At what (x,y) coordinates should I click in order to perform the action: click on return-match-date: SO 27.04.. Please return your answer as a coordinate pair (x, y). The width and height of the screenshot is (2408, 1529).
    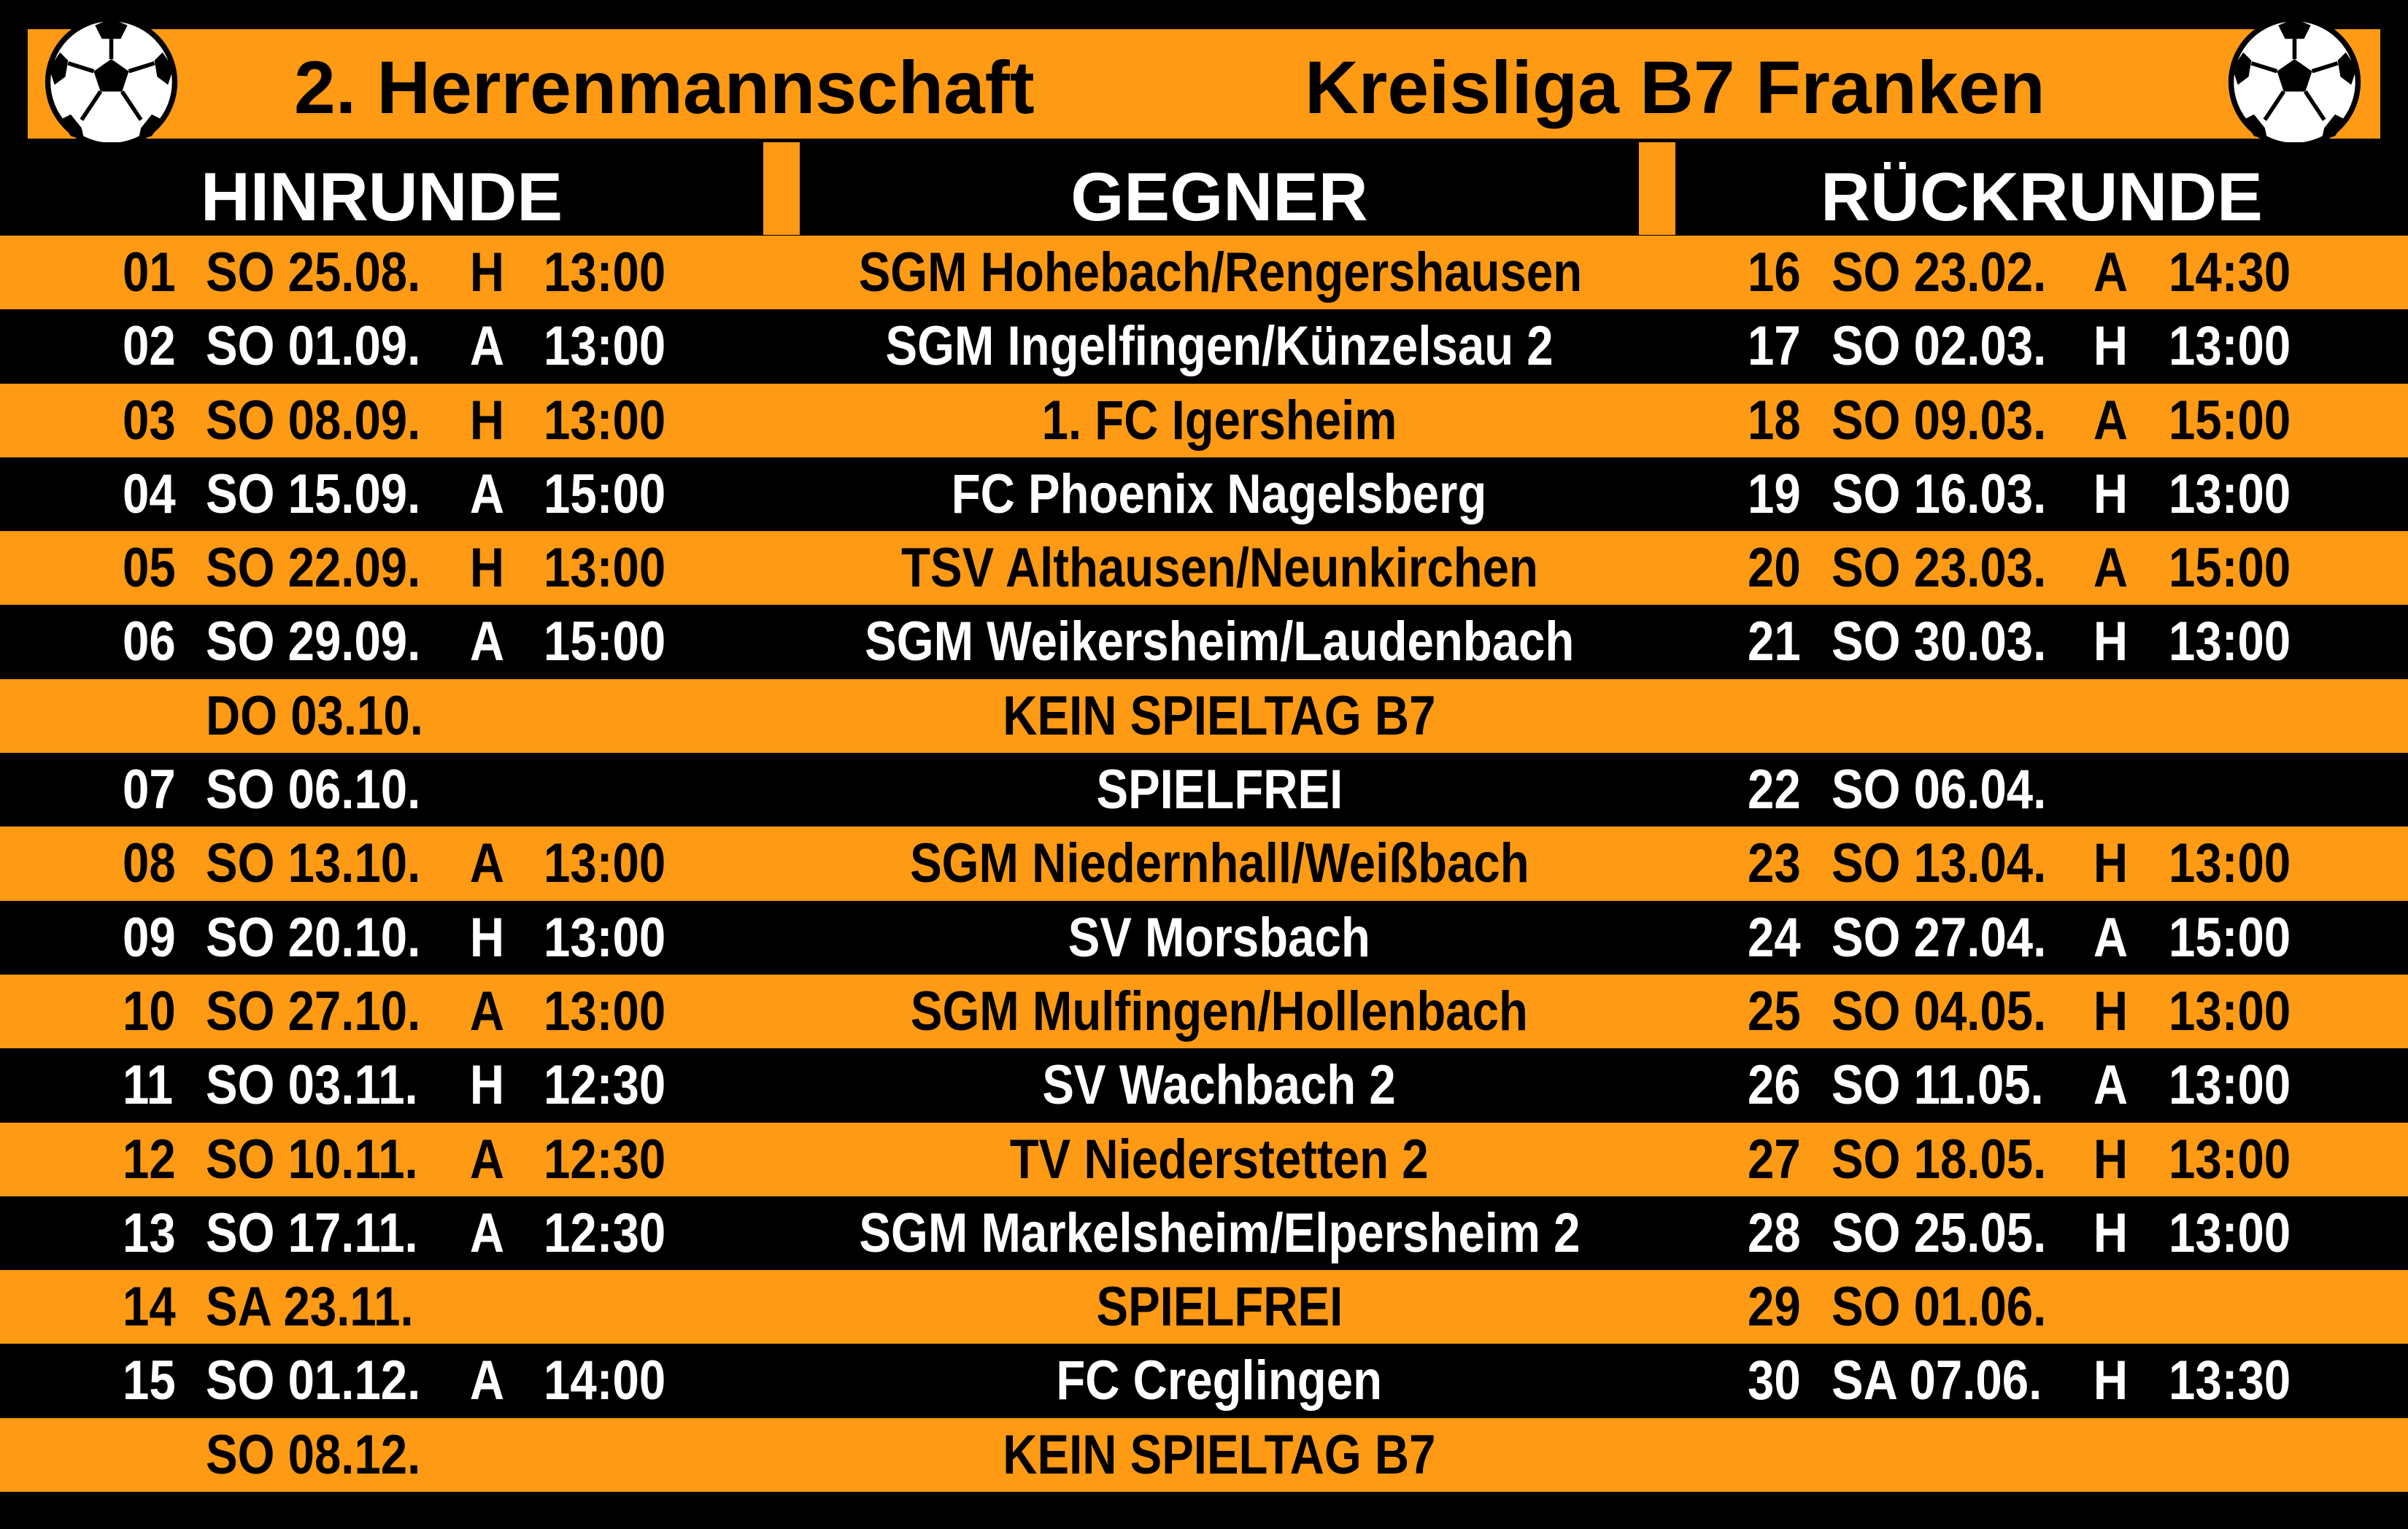
    Looking at the image, I should click on (1939, 937).